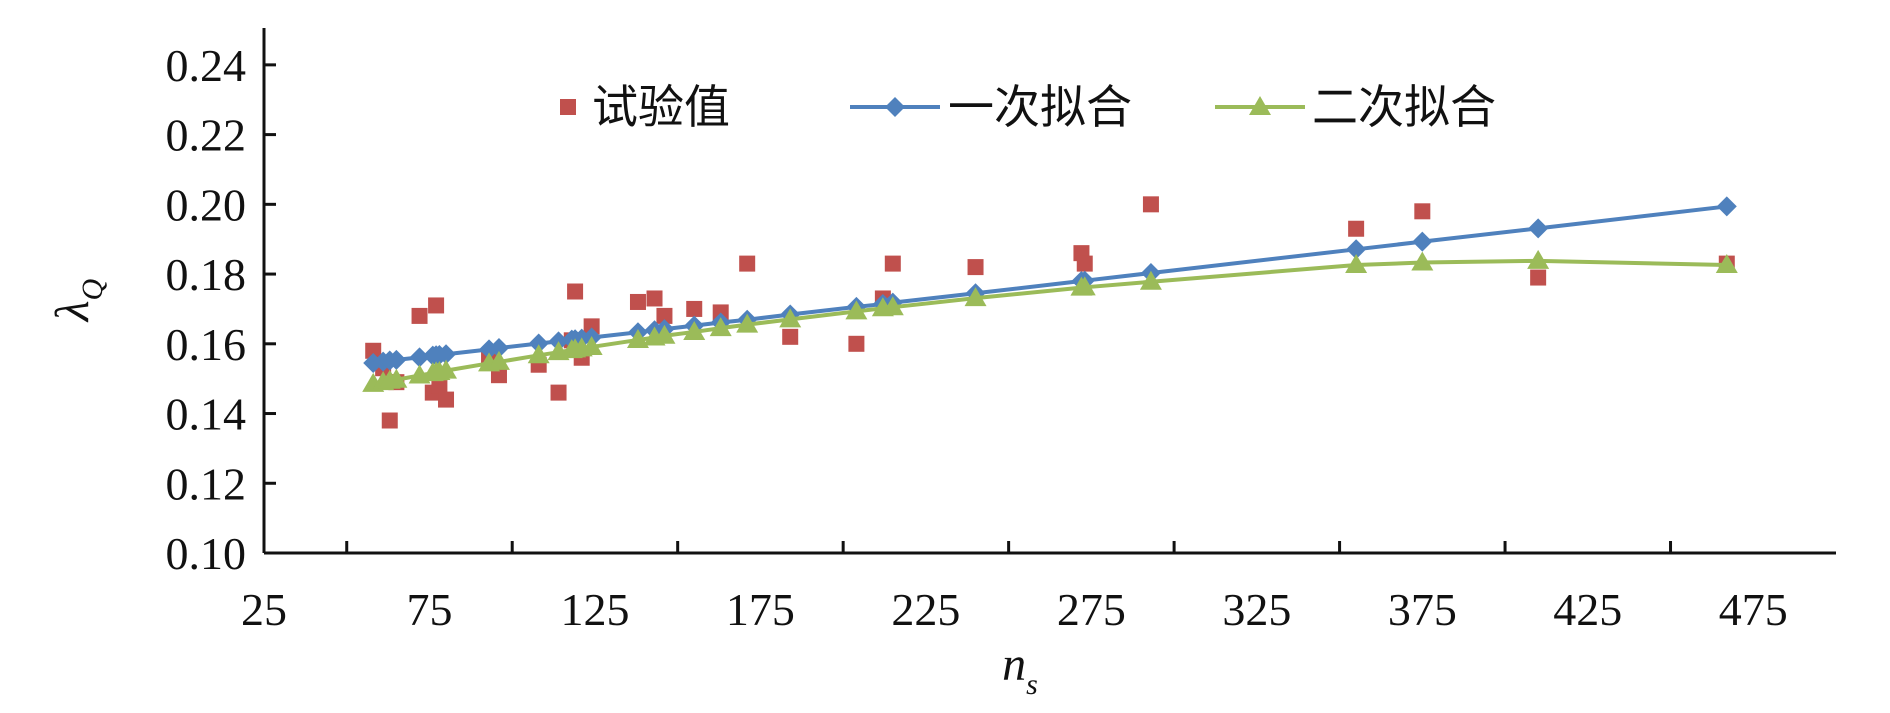 This screenshot has width=1890, height=713. I want to click on x-tick-label: 225, so click(925, 609).